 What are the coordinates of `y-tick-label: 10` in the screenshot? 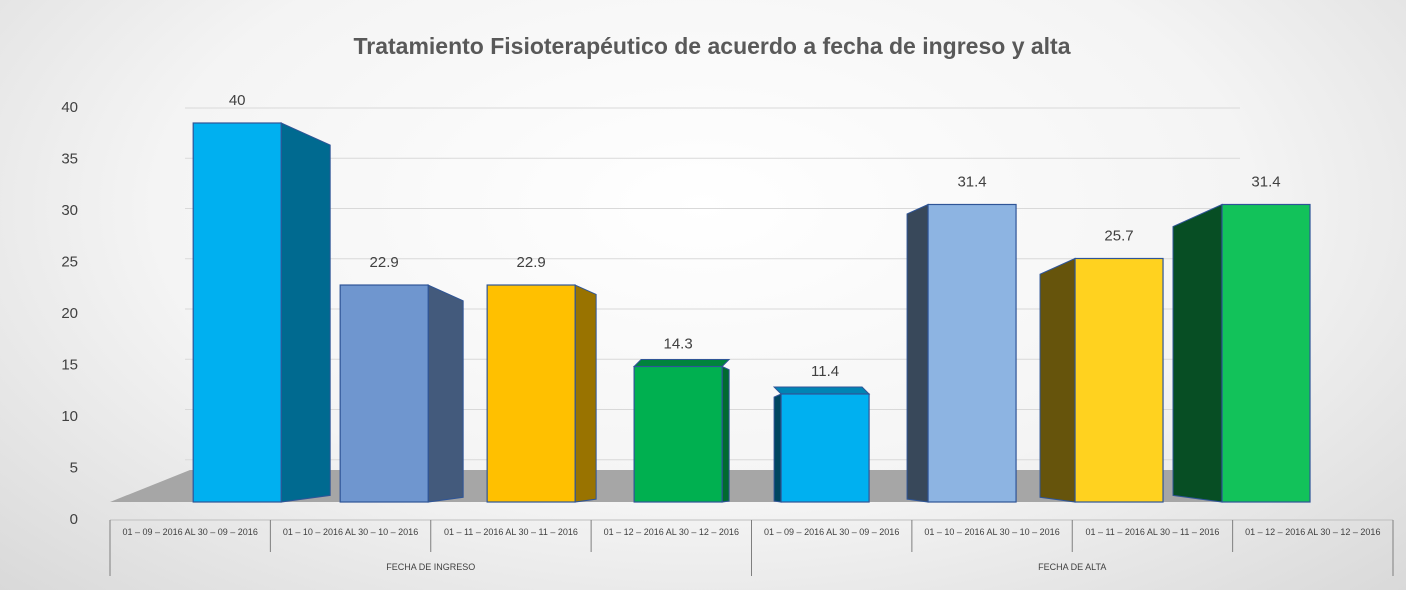 It's located at (69, 416).